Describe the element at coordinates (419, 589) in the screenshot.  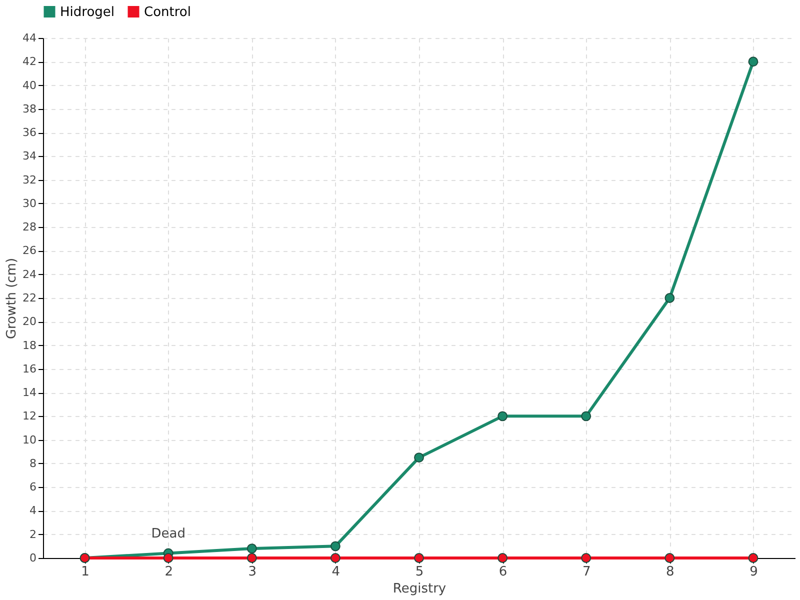
I see `x-axis-title: Registry` at that location.